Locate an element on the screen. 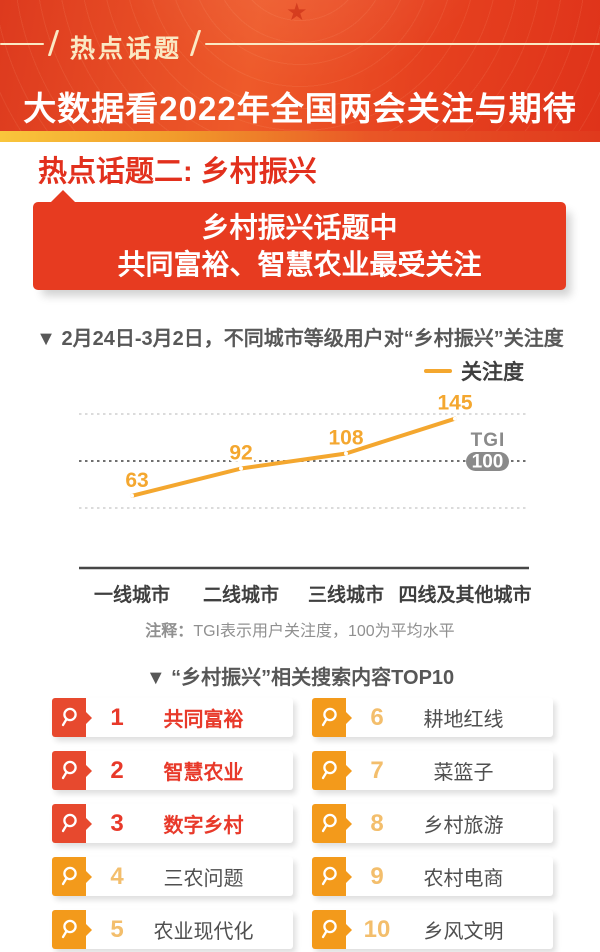 This screenshot has height=952, width=600. top10-item: 6 耕地红线 is located at coordinates (432, 717).